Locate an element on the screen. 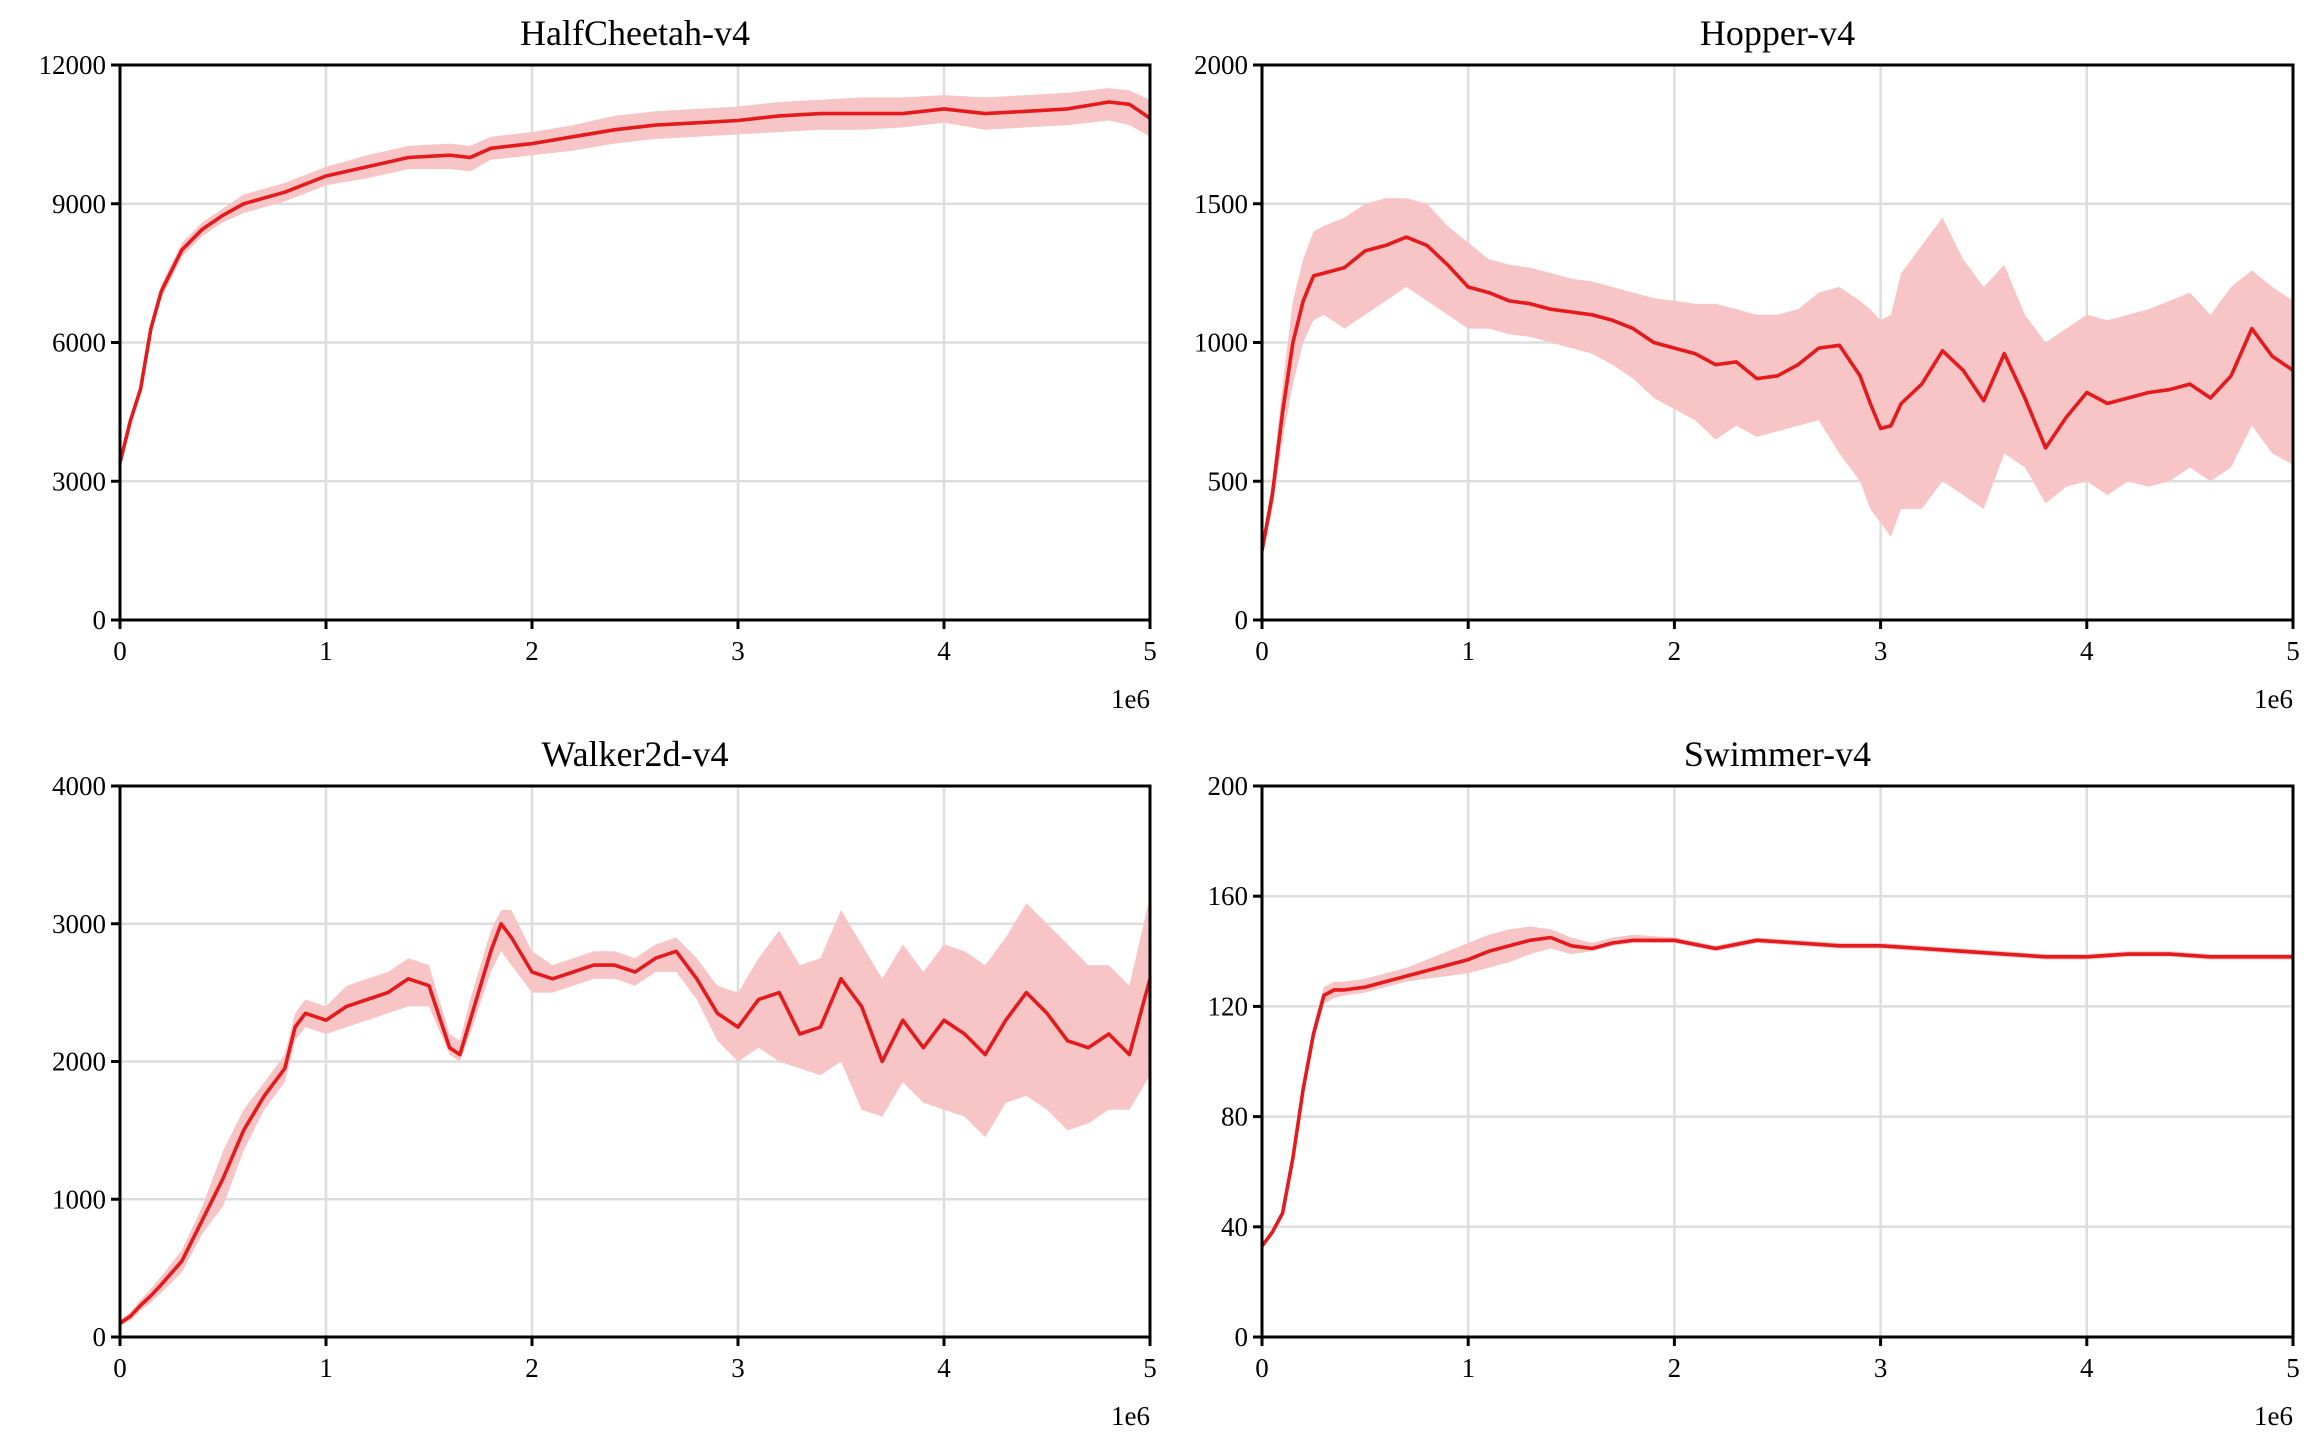 This screenshot has height=1446, width=2308. y-tick-label: 40 is located at coordinates (1234, 1227).